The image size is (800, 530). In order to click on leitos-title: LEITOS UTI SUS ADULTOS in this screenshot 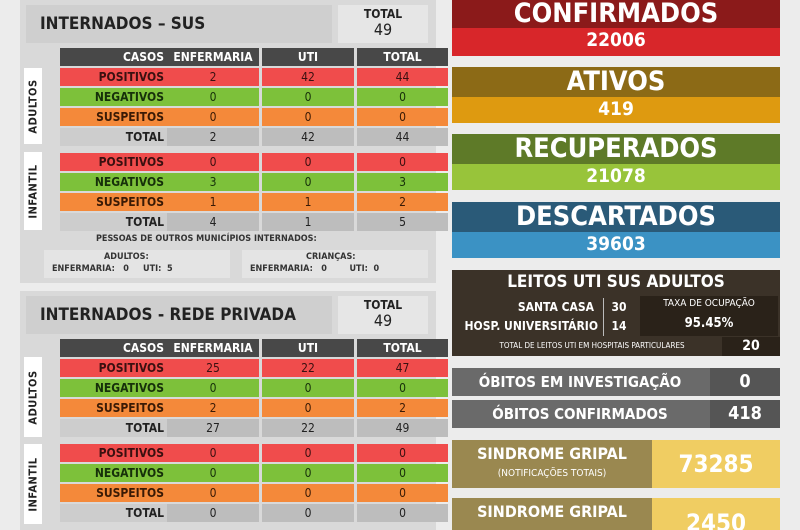, I will do `click(616, 282)`.